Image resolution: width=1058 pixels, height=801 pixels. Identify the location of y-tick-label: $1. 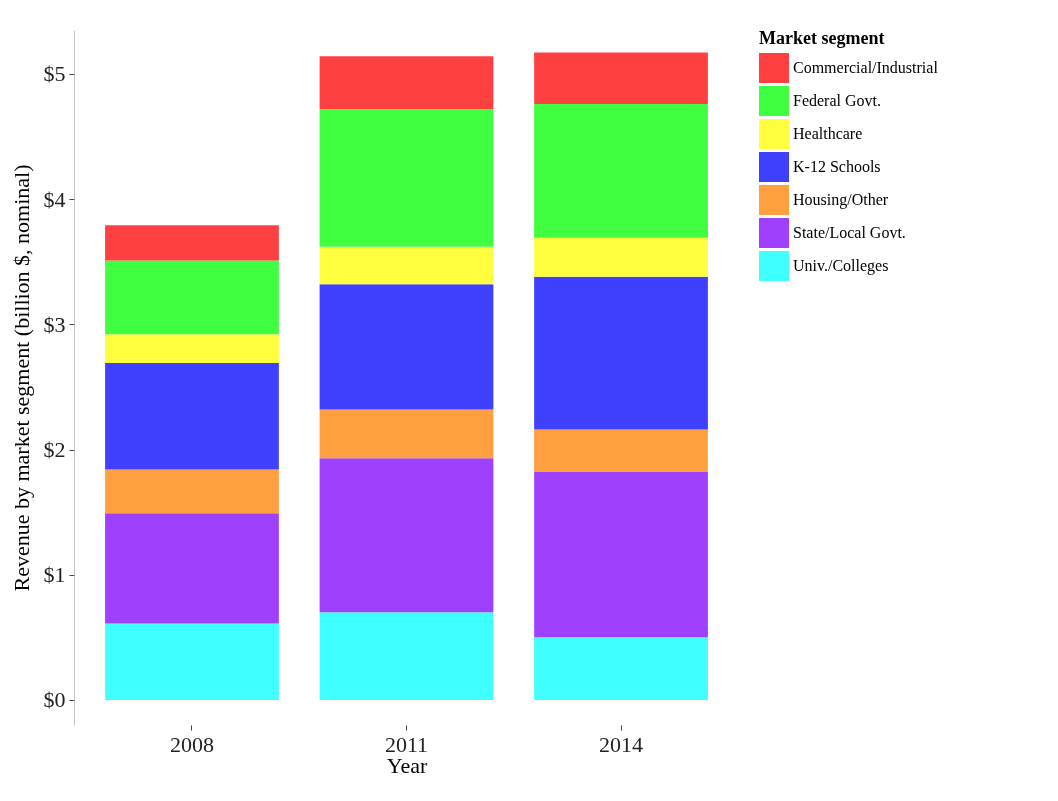
(54, 575).